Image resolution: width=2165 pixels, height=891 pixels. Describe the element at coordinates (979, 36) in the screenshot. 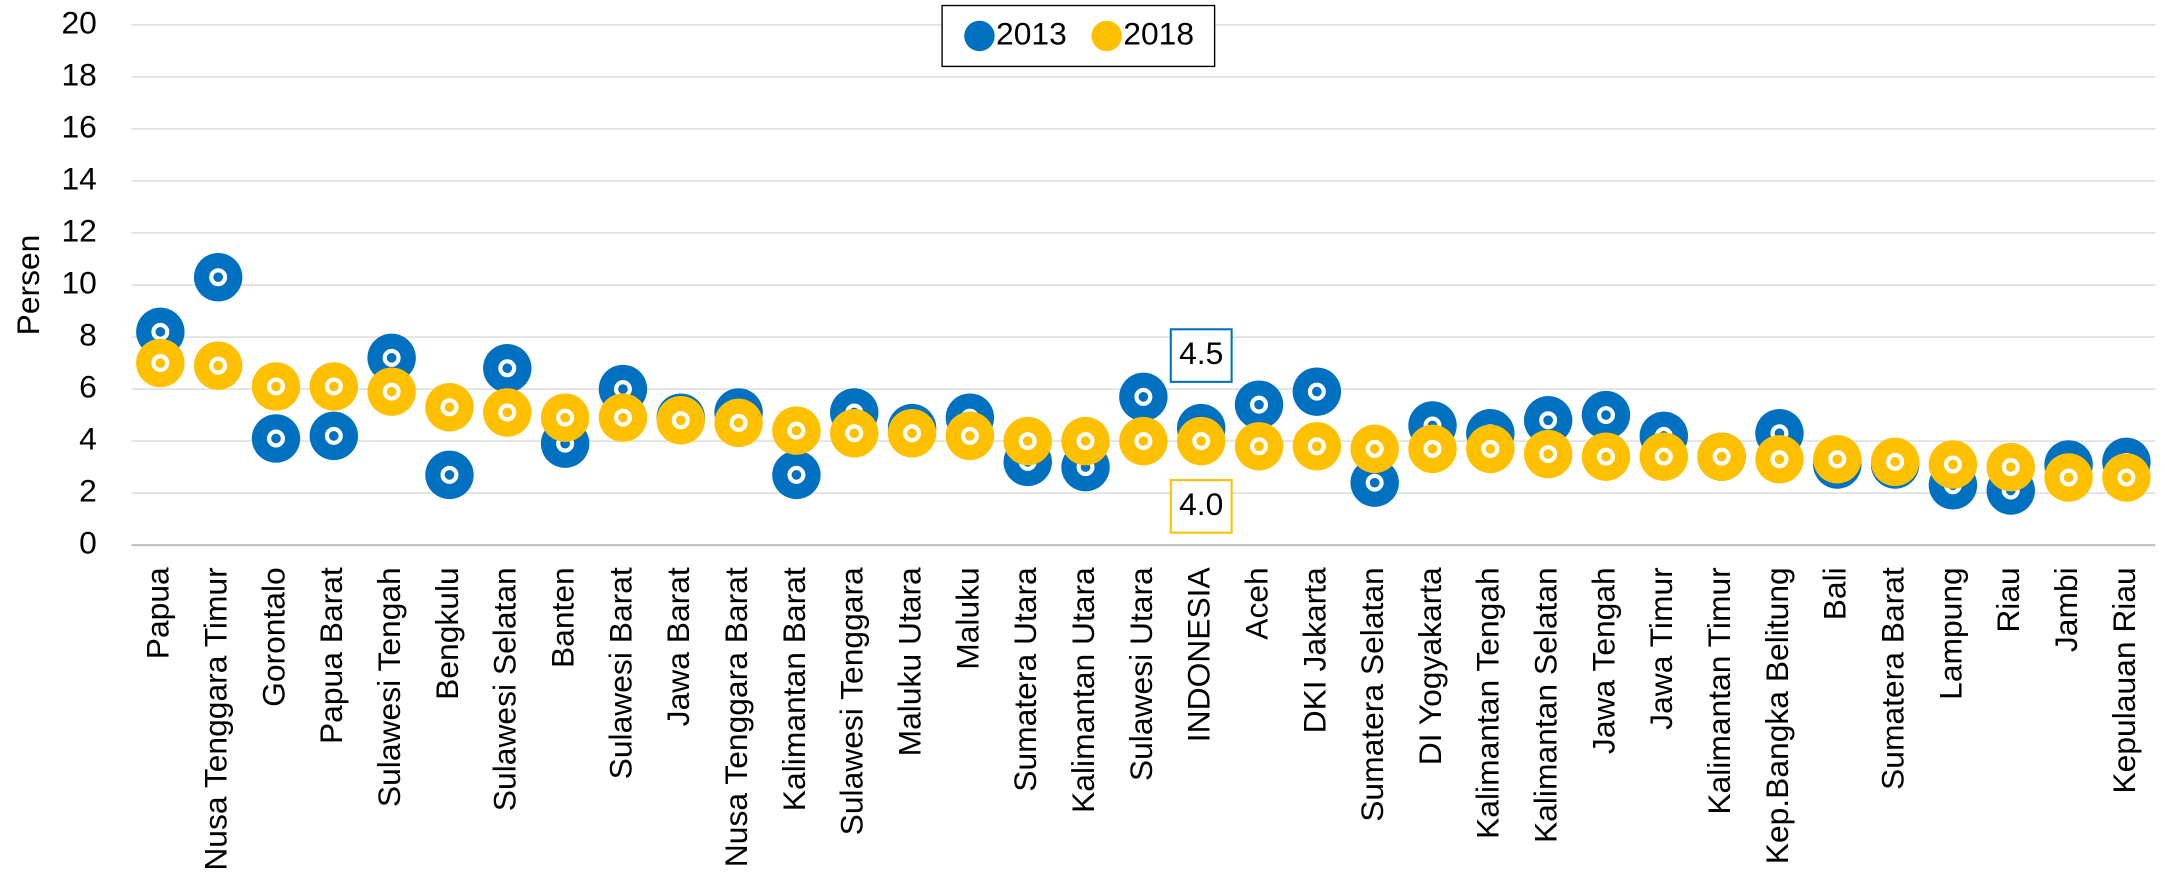

I see `legend-swatch` at that location.